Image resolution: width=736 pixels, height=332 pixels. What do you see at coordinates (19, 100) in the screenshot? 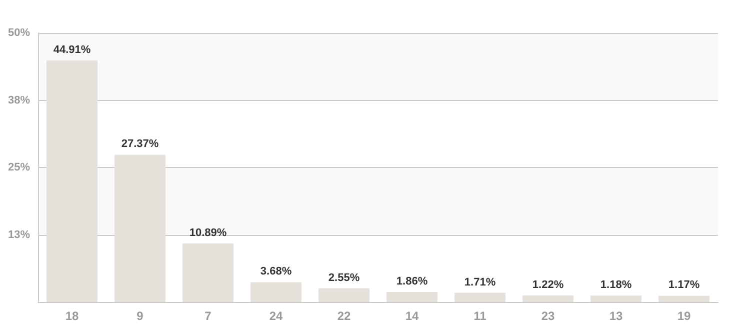
I see `y-tick-label: 38%` at bounding box center [19, 100].